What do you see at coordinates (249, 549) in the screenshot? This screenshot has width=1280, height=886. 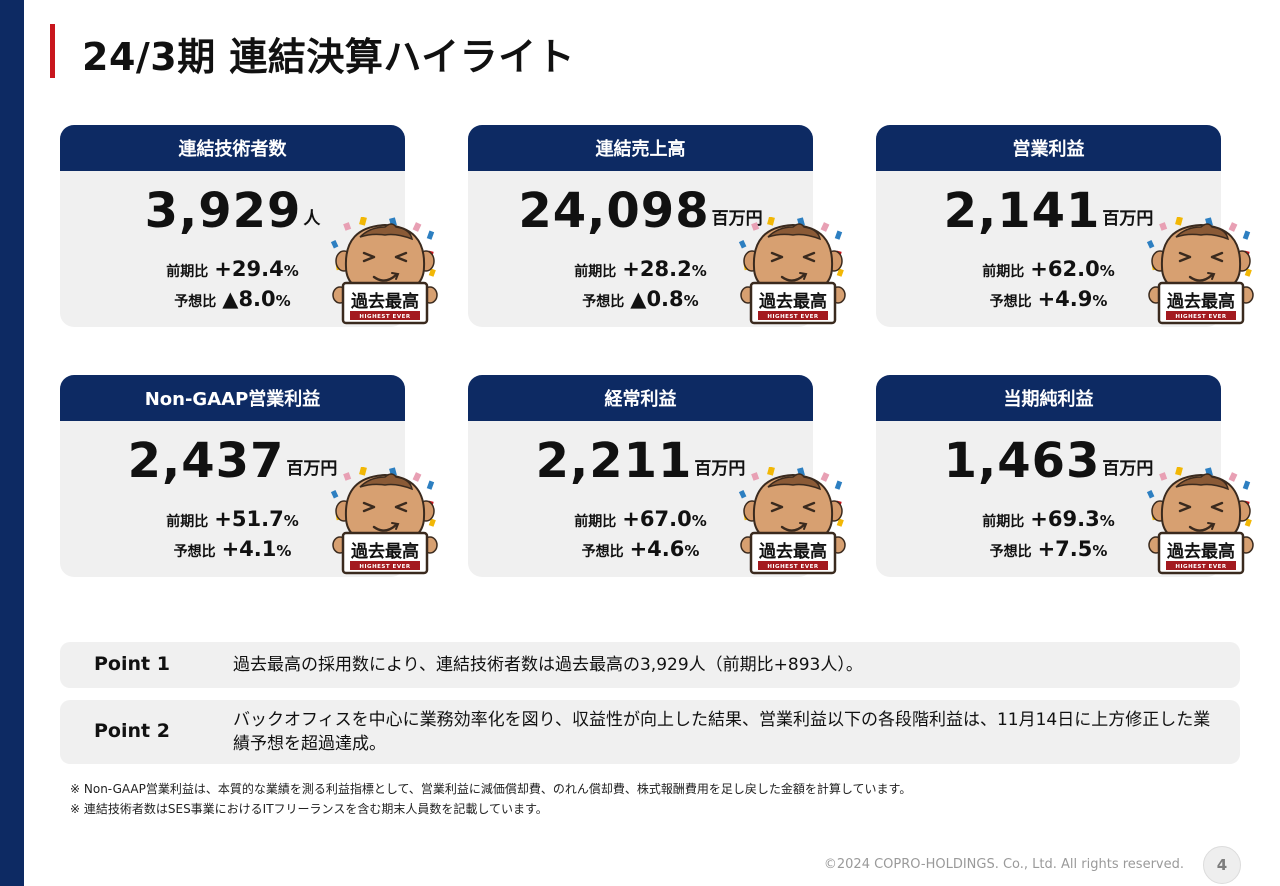 I see `forecast-value: +4.1` at bounding box center [249, 549].